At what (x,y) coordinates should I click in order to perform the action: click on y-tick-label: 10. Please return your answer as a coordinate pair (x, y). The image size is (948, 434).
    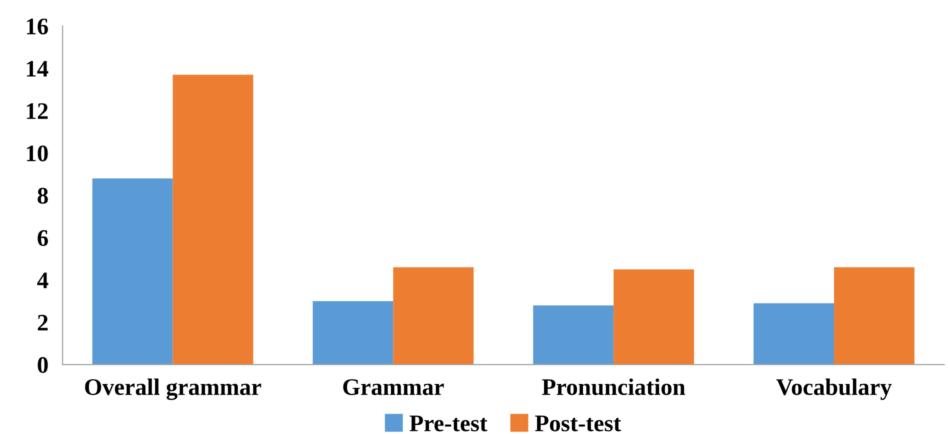
    Looking at the image, I should click on (37, 153).